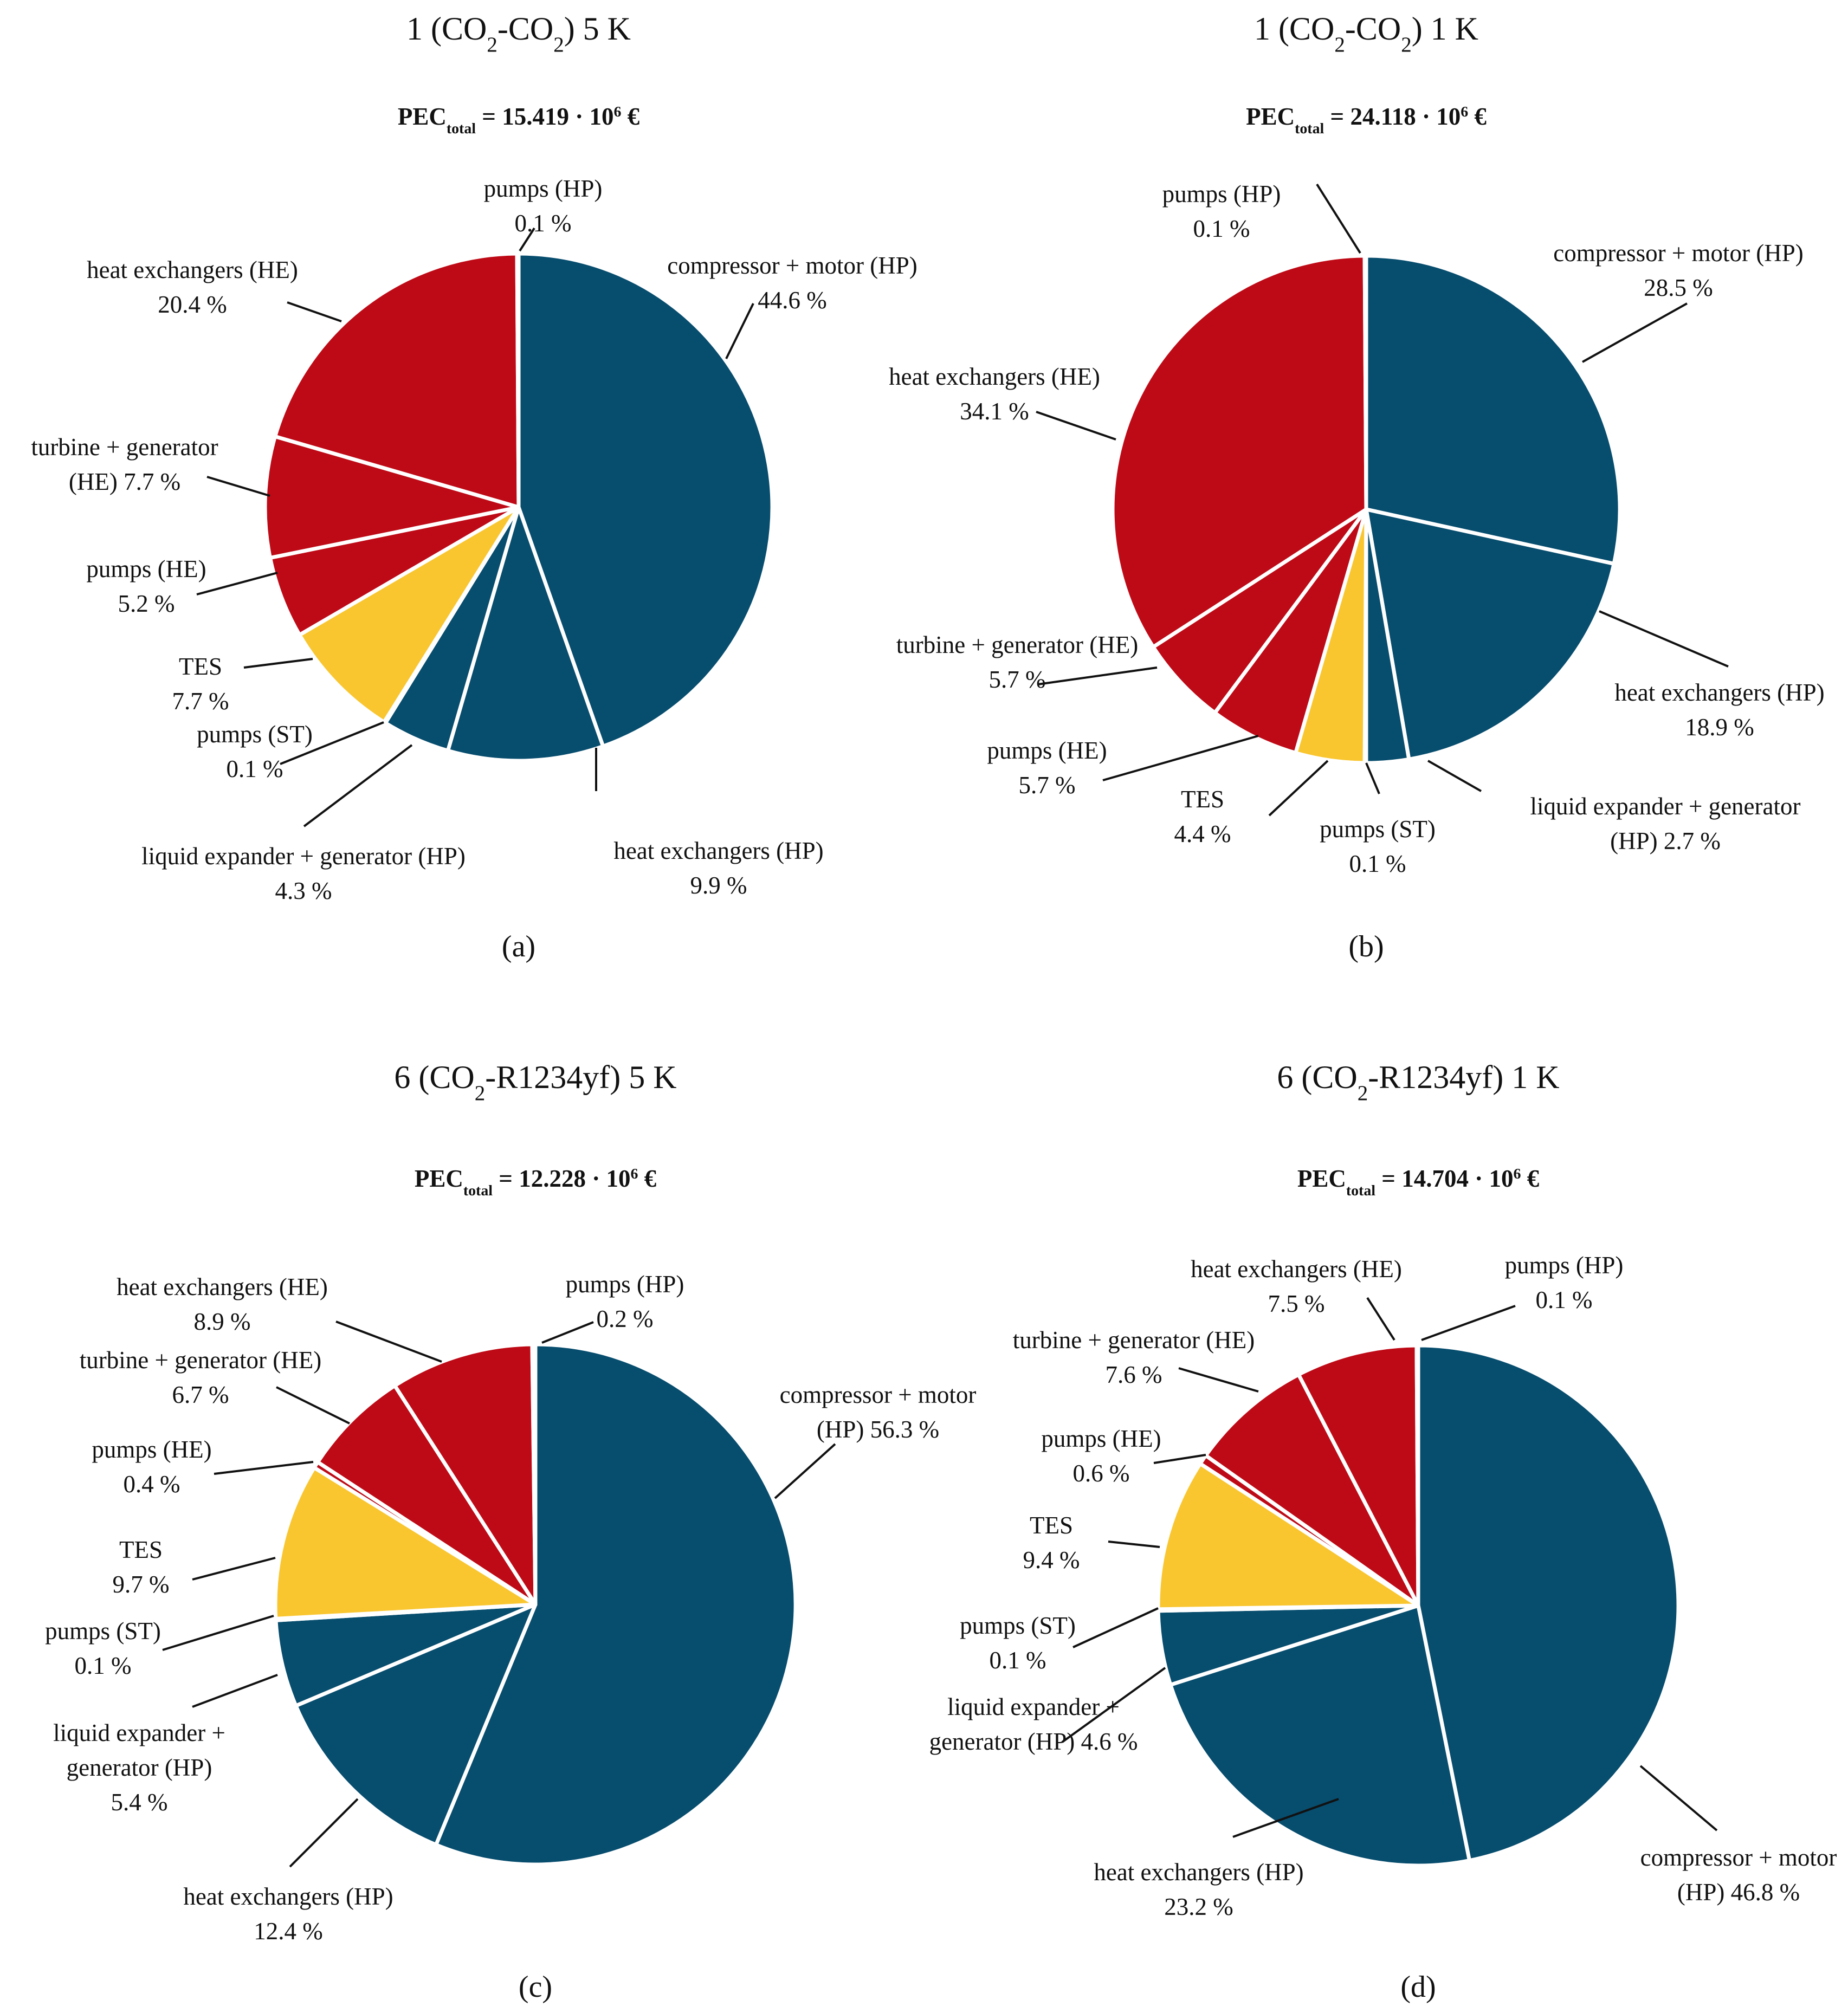  What do you see at coordinates (201, 684) in the screenshot?
I see `slice-label: TES 7.7 %` at bounding box center [201, 684].